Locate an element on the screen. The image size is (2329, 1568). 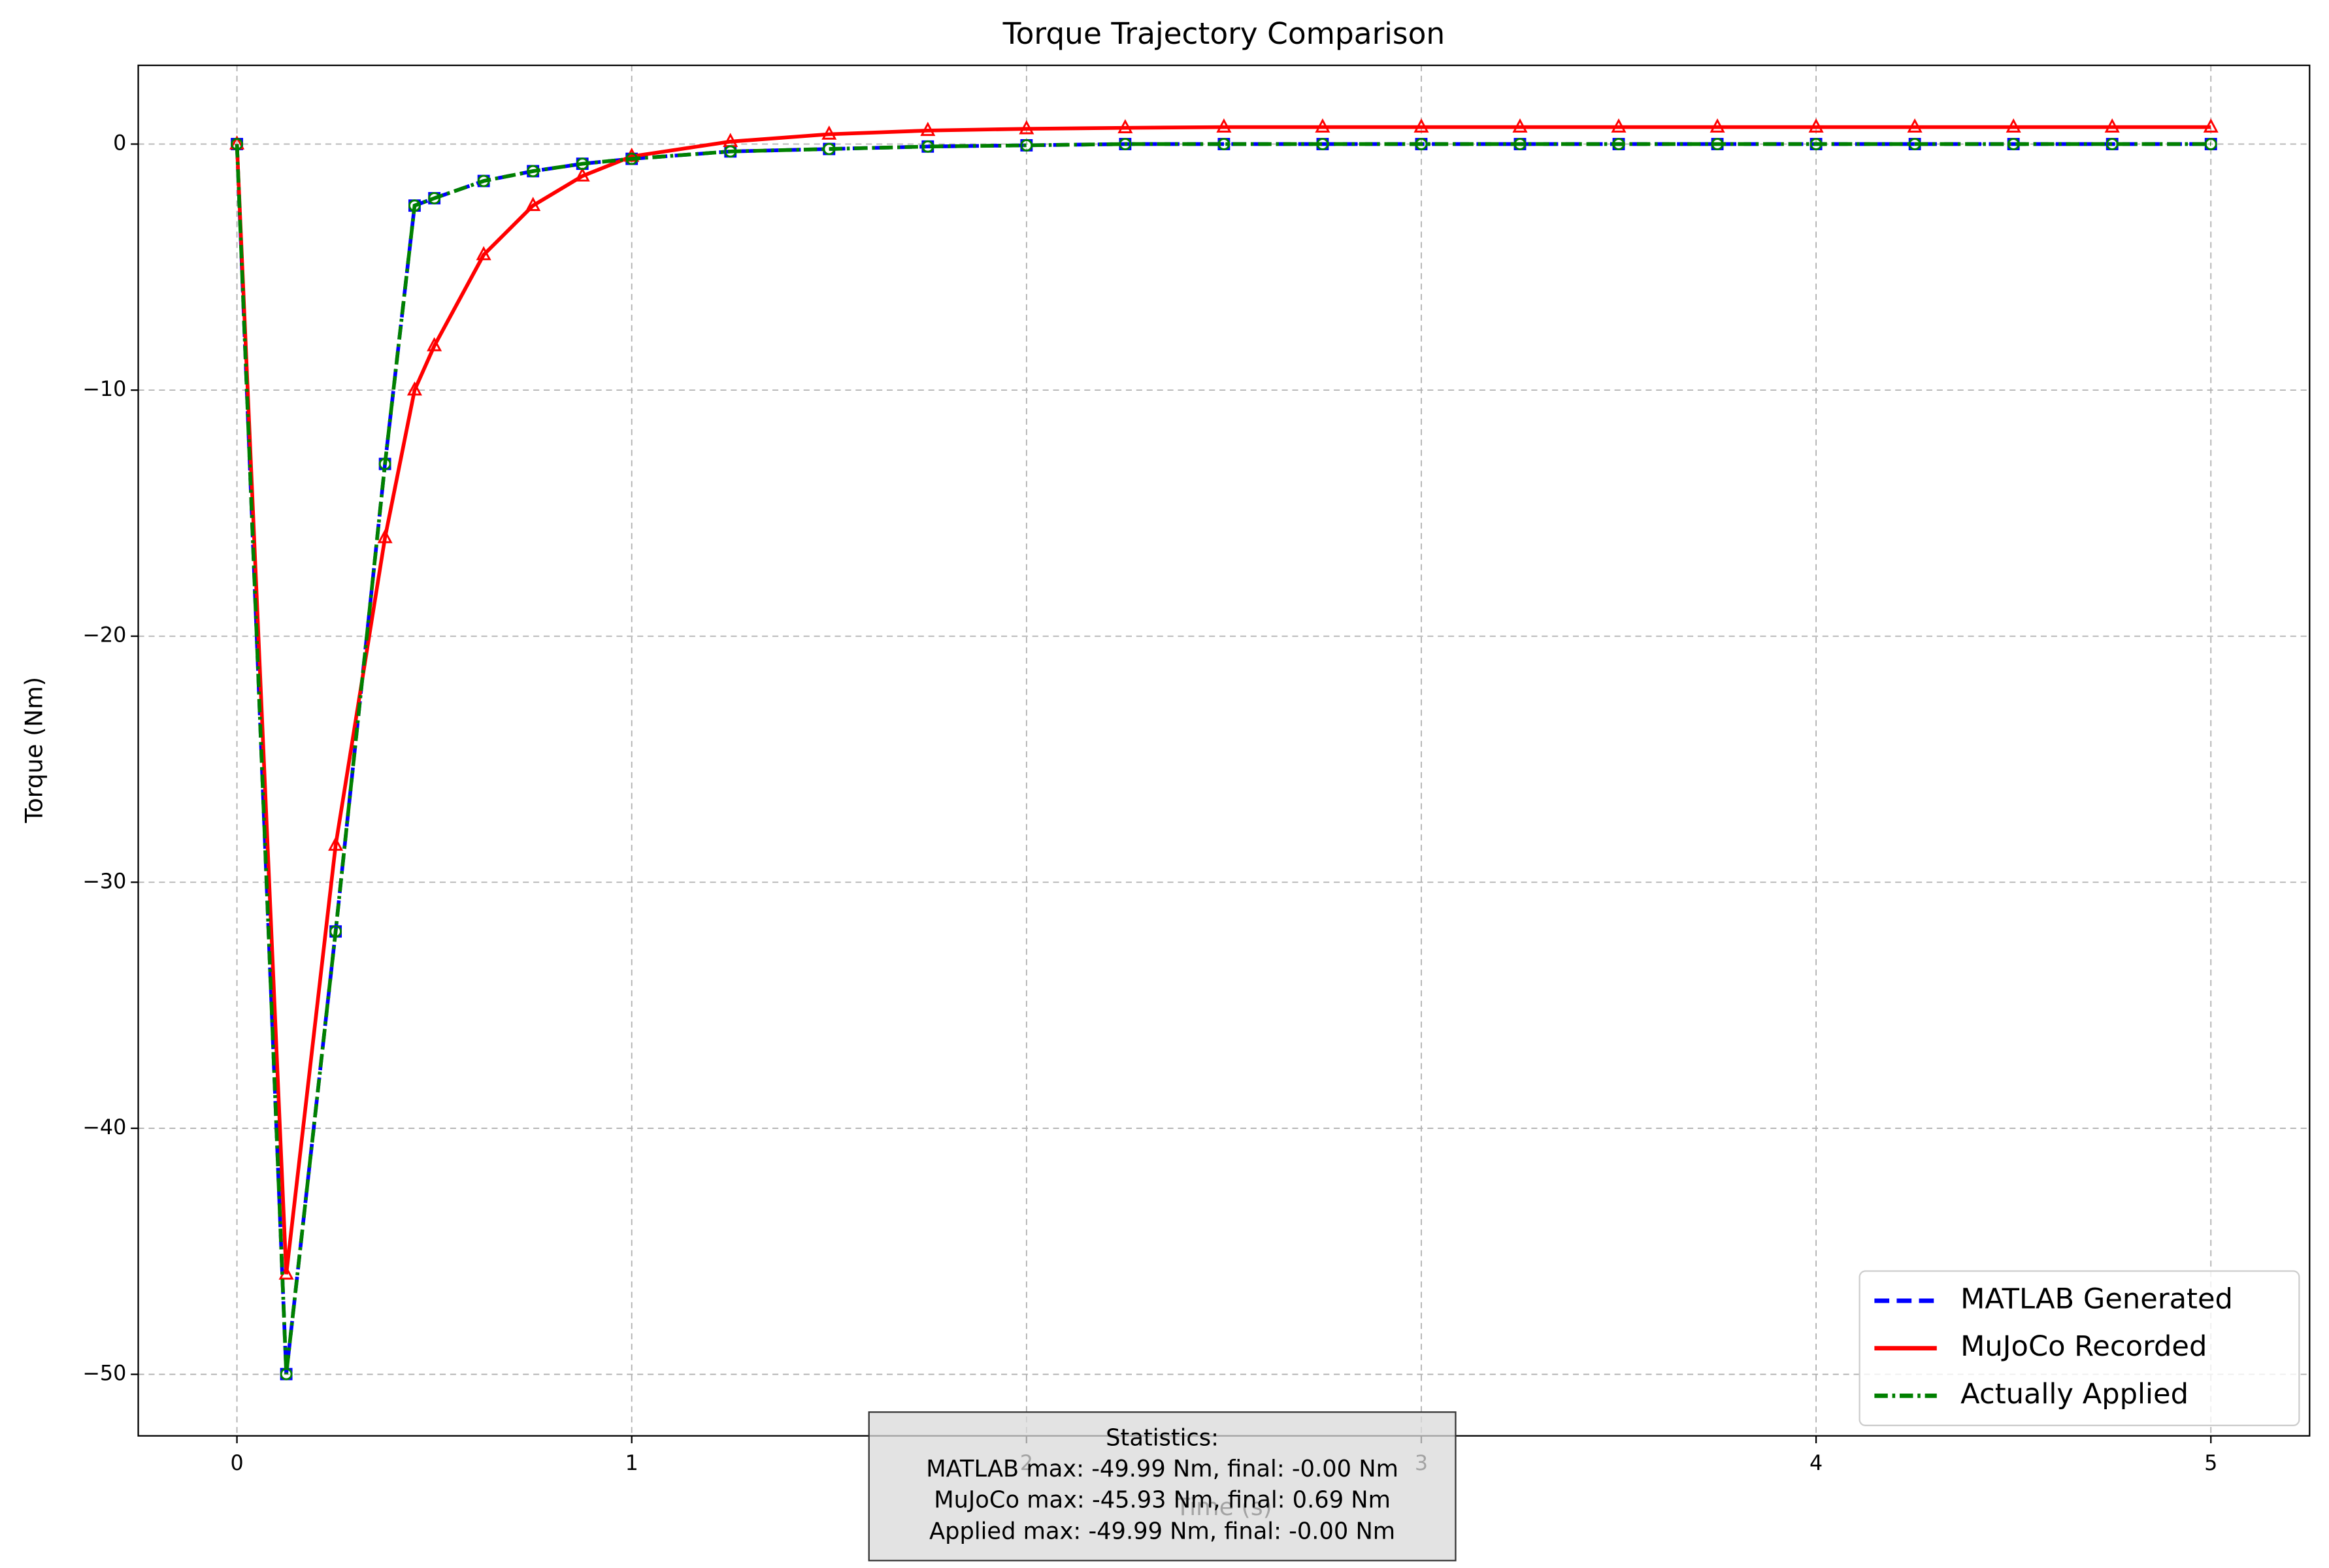
x-tick-label: 0 is located at coordinates (236, 1462).